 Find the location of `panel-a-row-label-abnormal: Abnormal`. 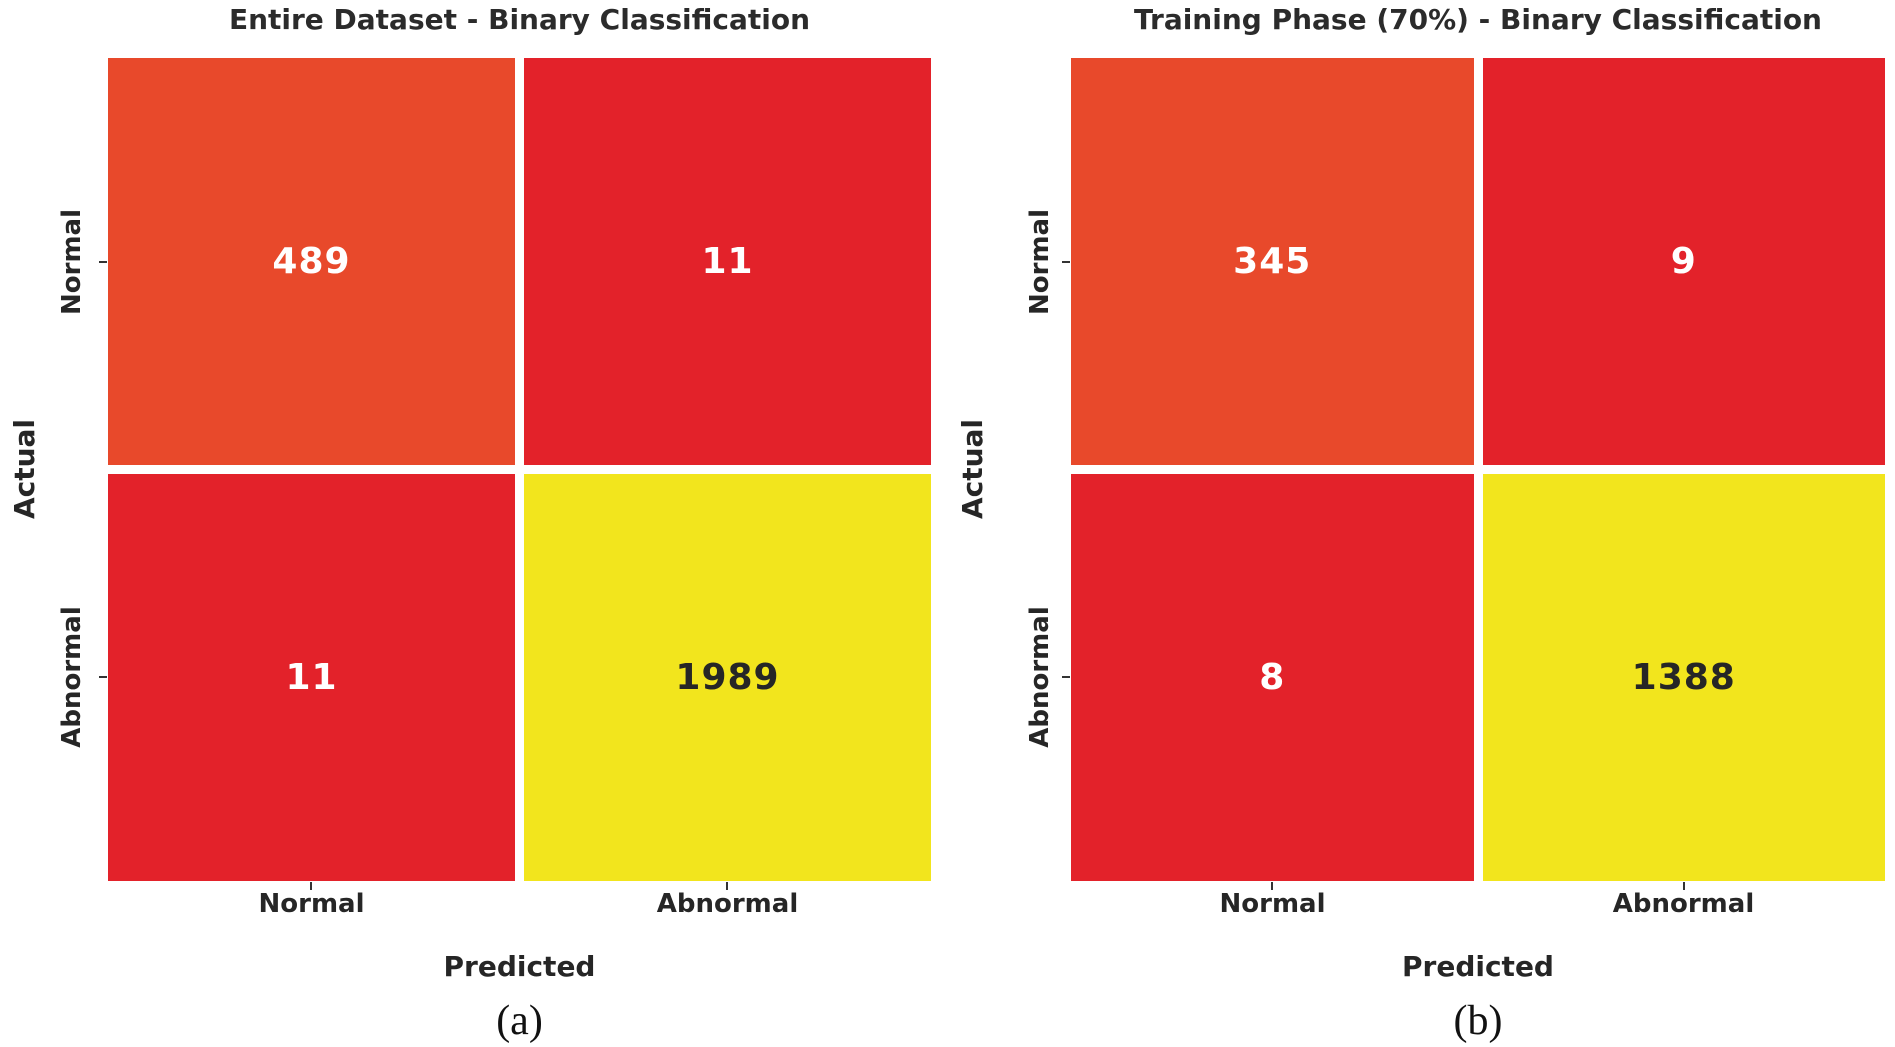

panel-a-row-label-abnormal: Abnormal is located at coordinates (72, 677).